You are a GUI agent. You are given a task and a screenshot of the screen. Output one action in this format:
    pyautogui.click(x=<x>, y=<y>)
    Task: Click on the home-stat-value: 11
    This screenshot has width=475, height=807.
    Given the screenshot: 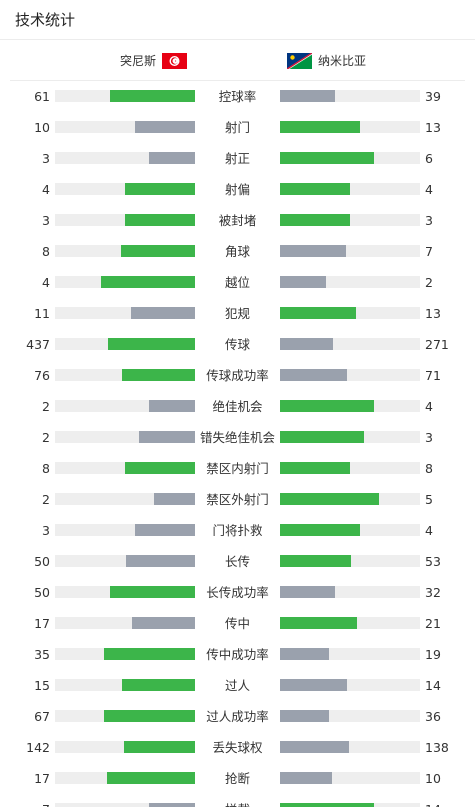 What is the action you would take?
    pyautogui.click(x=42, y=313)
    